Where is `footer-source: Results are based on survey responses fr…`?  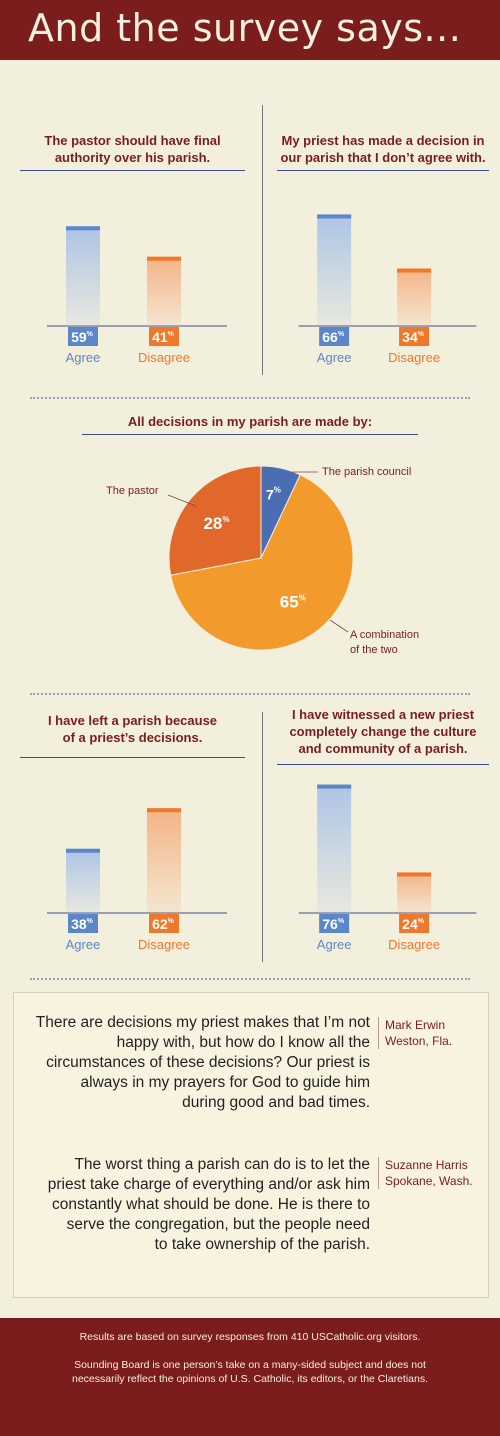 footer-source: Results are based on survey responses fr… is located at coordinates (250, 1337).